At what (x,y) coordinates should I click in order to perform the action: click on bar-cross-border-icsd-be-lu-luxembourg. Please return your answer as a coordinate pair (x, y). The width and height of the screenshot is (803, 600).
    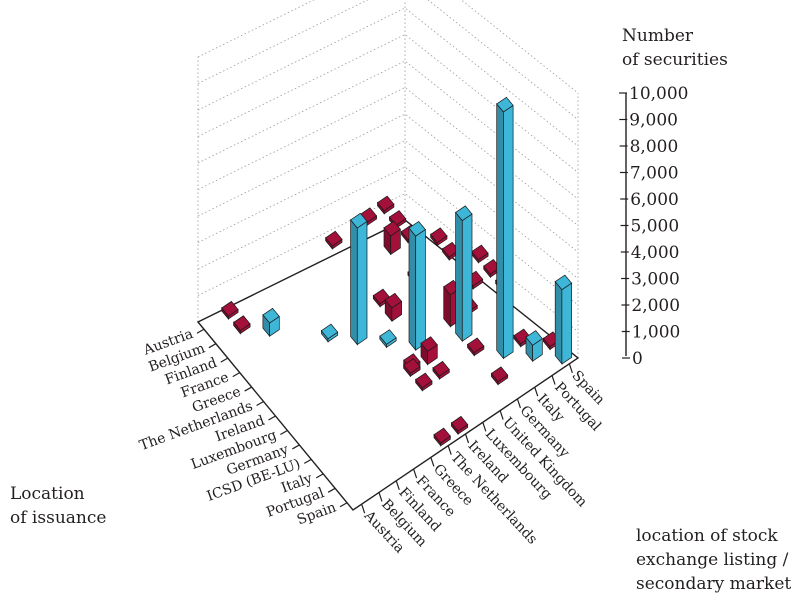
    Looking at the image, I should click on (441, 370).